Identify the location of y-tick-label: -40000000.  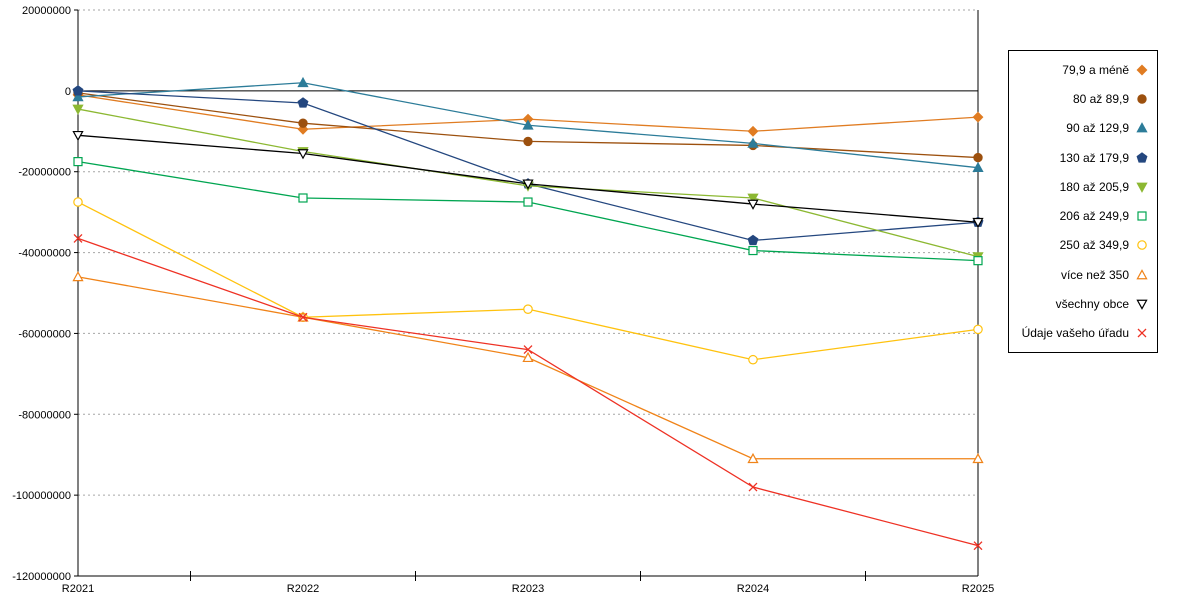
(44, 254).